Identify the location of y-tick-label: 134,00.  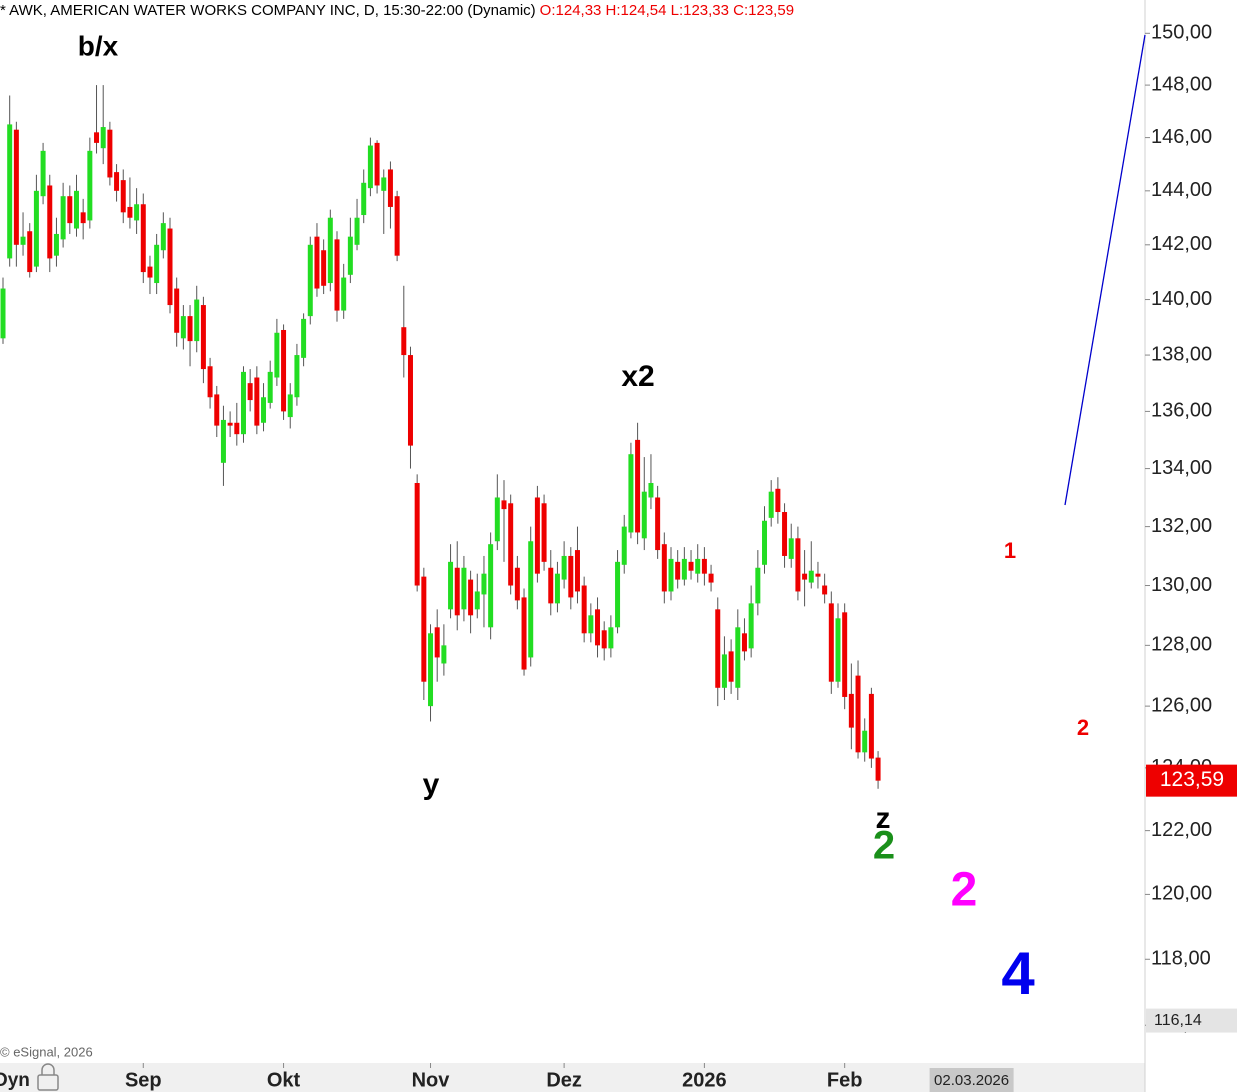
(1181, 468).